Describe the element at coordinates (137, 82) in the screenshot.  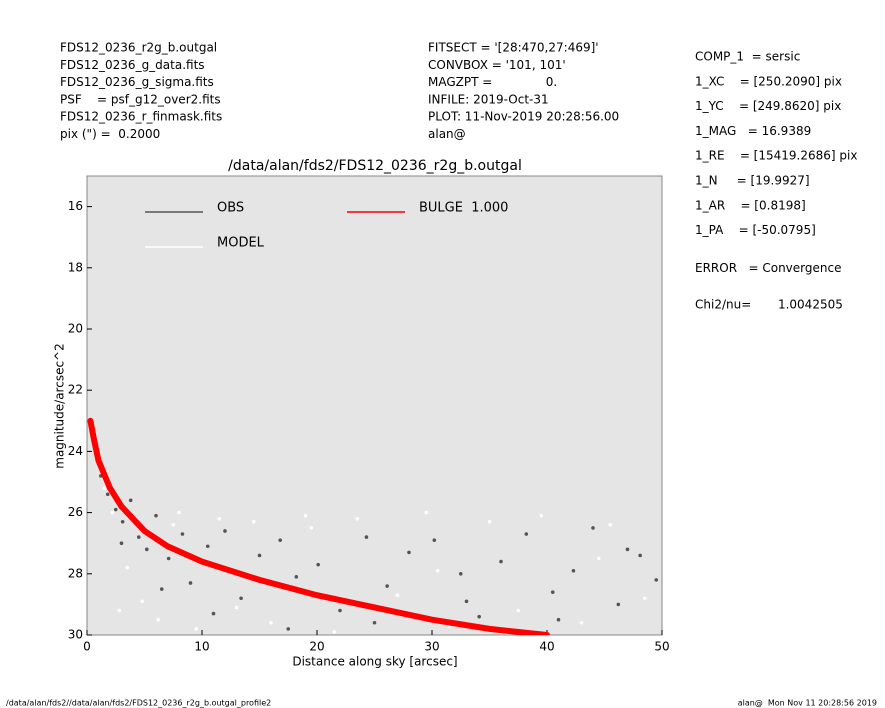
I see `header-left-line: FDS12_0236_g_sigma.fits` at that location.